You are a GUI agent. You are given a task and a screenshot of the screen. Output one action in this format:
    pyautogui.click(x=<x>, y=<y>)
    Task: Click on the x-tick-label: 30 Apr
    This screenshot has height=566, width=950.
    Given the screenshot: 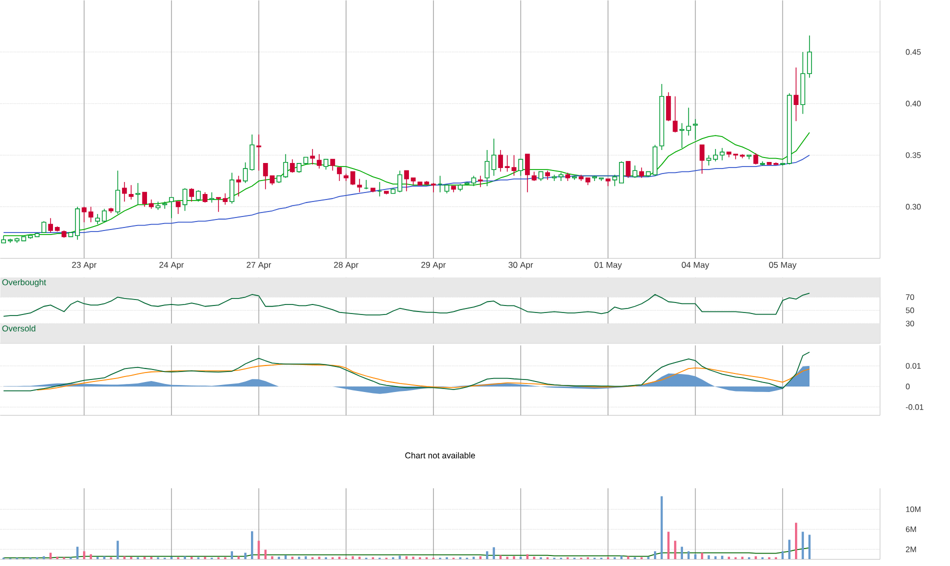 What is the action you would take?
    pyautogui.click(x=521, y=266)
    